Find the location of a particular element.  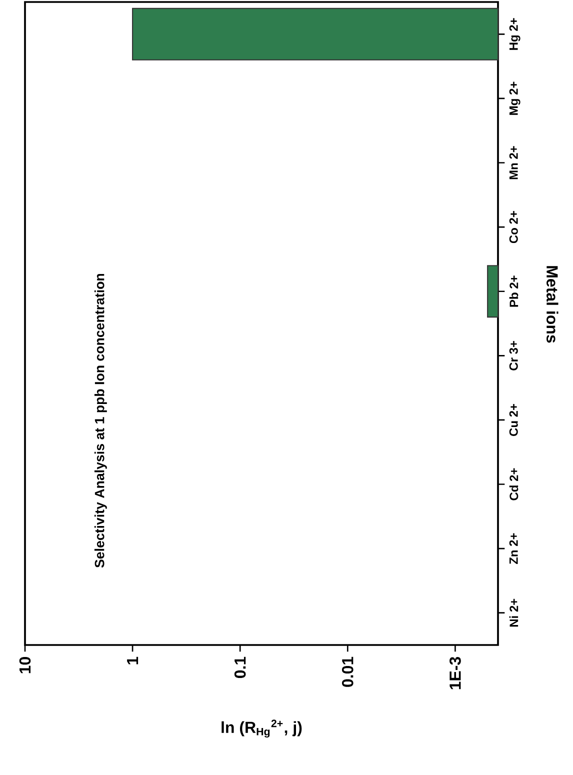

y-tick-label: Mn 2+ is located at coordinates (513, 163).